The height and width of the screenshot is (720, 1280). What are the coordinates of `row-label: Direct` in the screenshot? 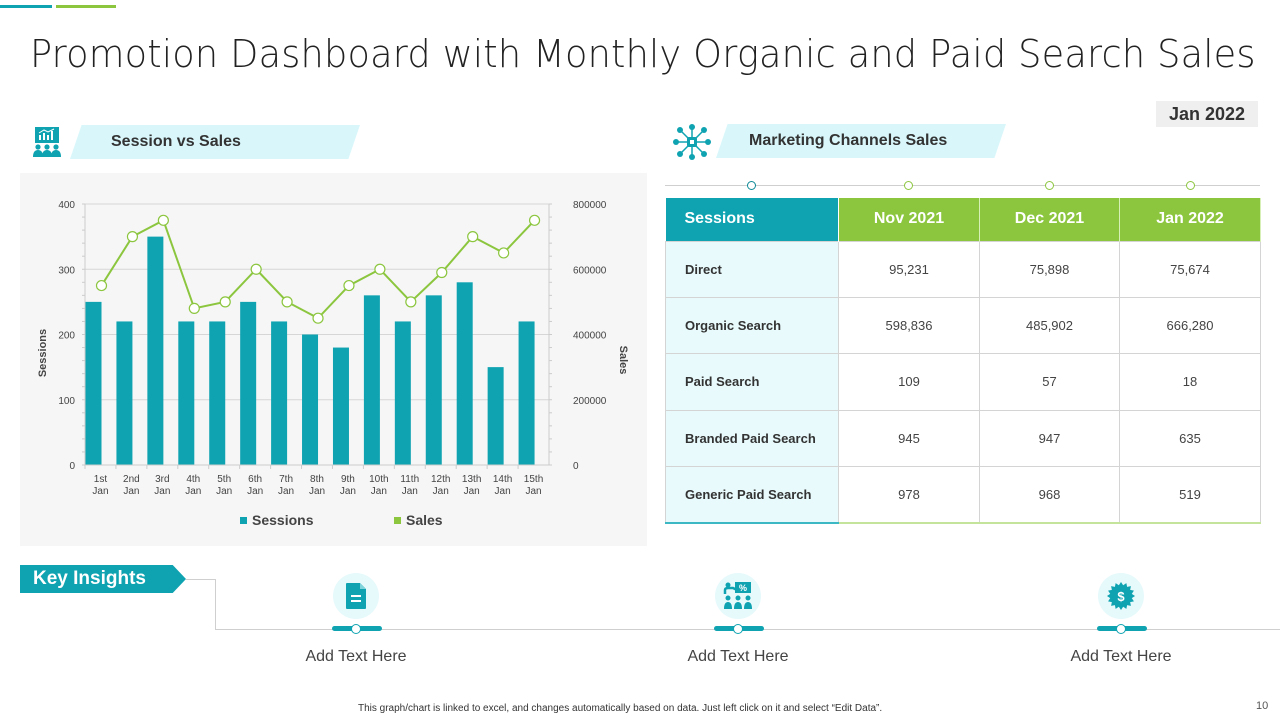 It's located at (752, 269).